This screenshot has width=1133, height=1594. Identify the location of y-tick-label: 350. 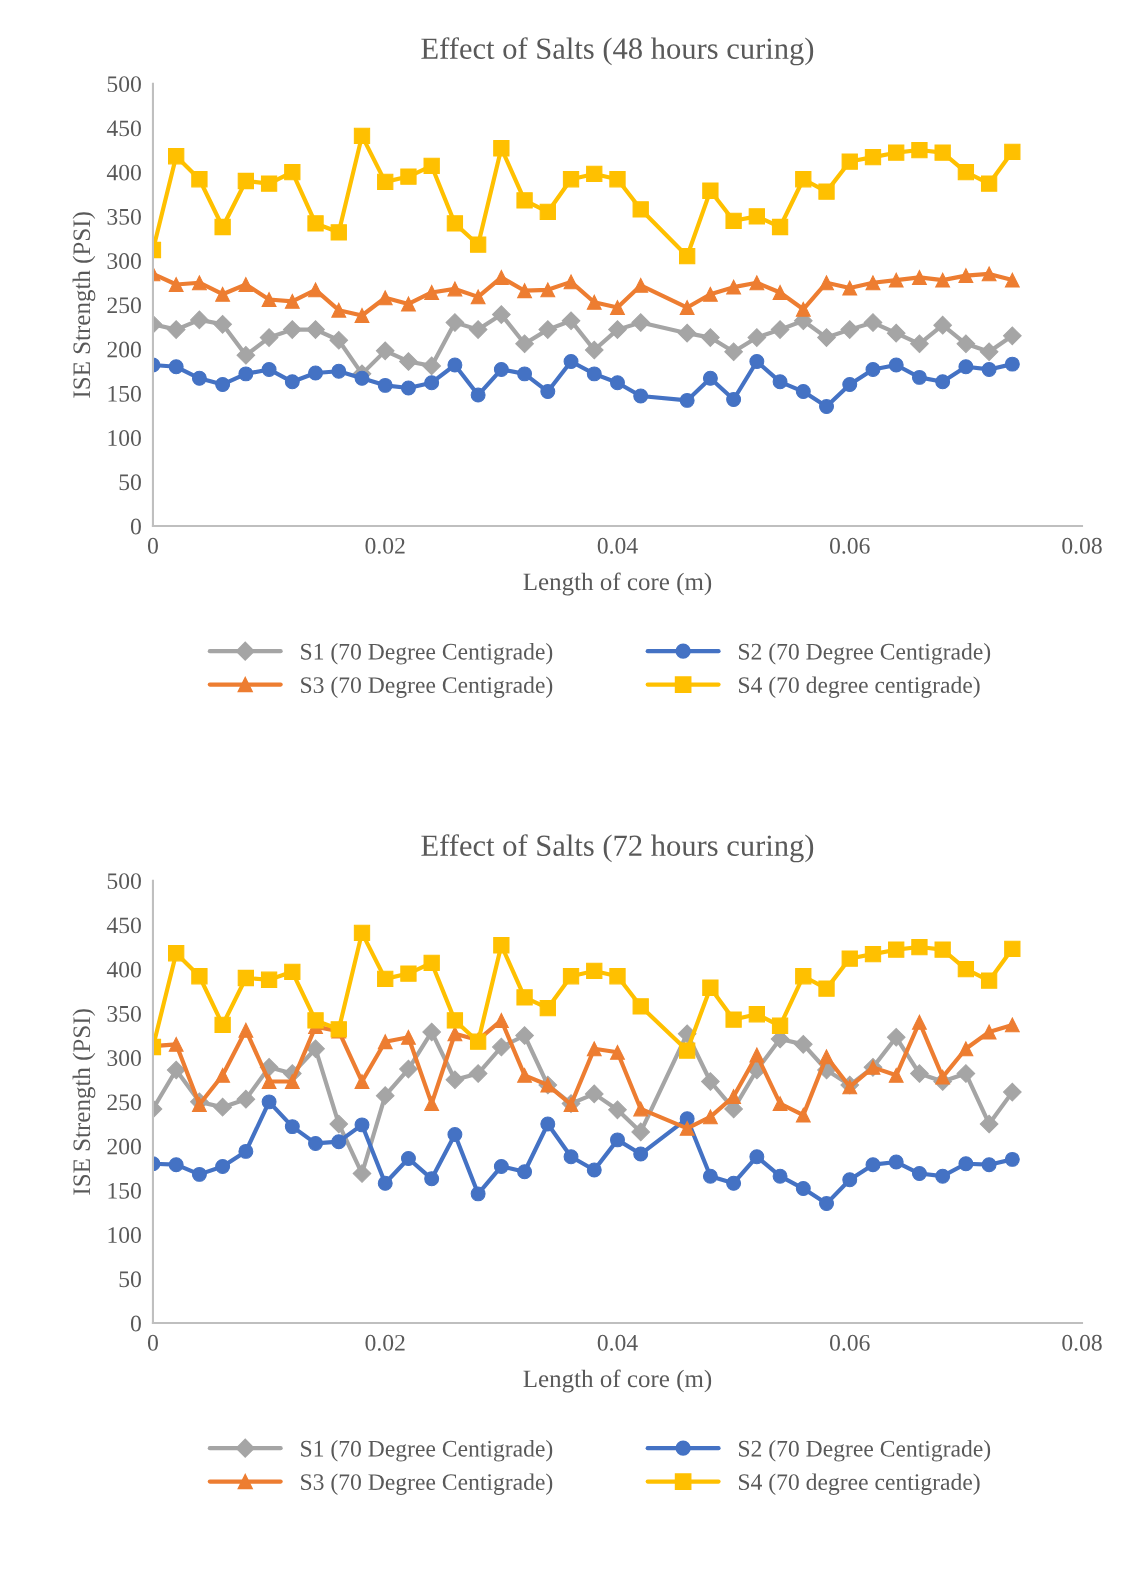
(124, 1013).